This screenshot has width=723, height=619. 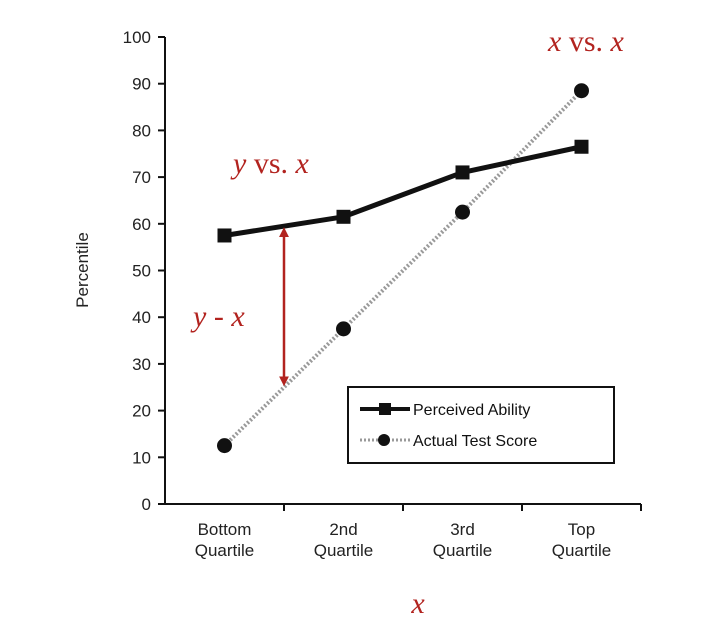 I want to click on y-tick-label: 50, so click(x=141, y=271).